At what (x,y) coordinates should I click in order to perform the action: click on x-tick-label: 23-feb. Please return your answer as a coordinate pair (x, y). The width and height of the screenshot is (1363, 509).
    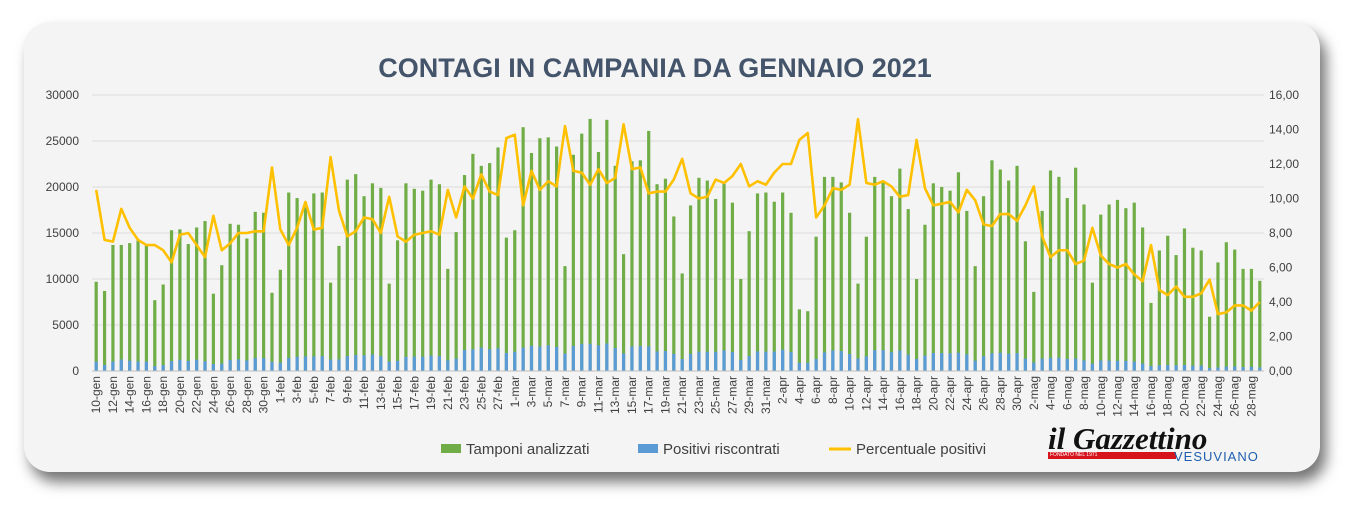
    Looking at the image, I should click on (465, 393).